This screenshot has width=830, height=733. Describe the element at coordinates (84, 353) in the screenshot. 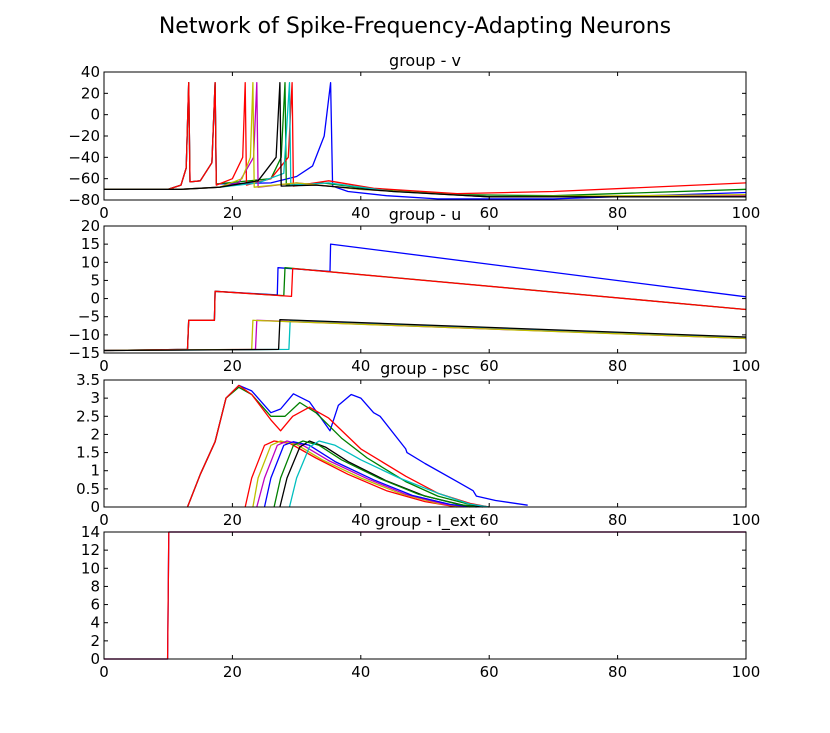

I see `y-tick-label: −15` at that location.